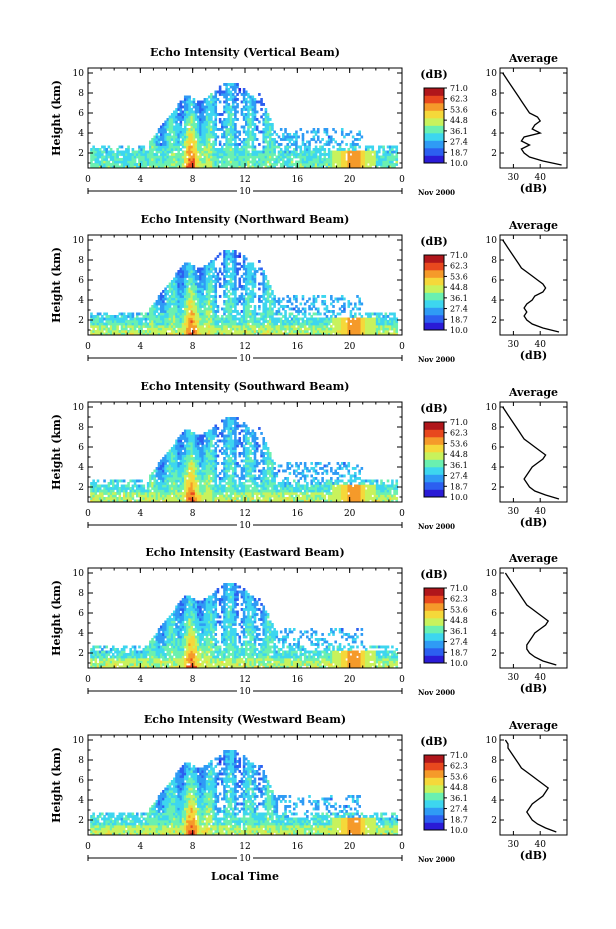 Image resolution: width=616 pixels, height=929 pixels. Describe the element at coordinates (245, 192) in the screenshot. I see `day-label: 10` at that location.